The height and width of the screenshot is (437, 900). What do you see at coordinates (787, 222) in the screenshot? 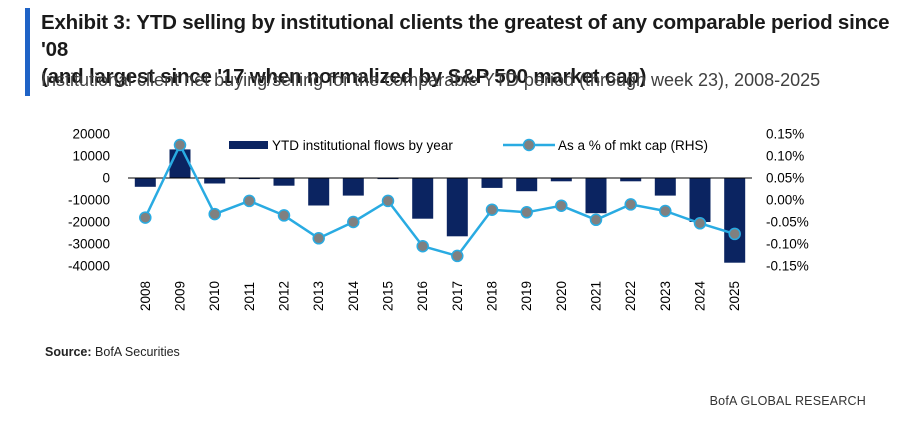
I see `y-right-tick-label: -0.05%` at bounding box center [787, 222].